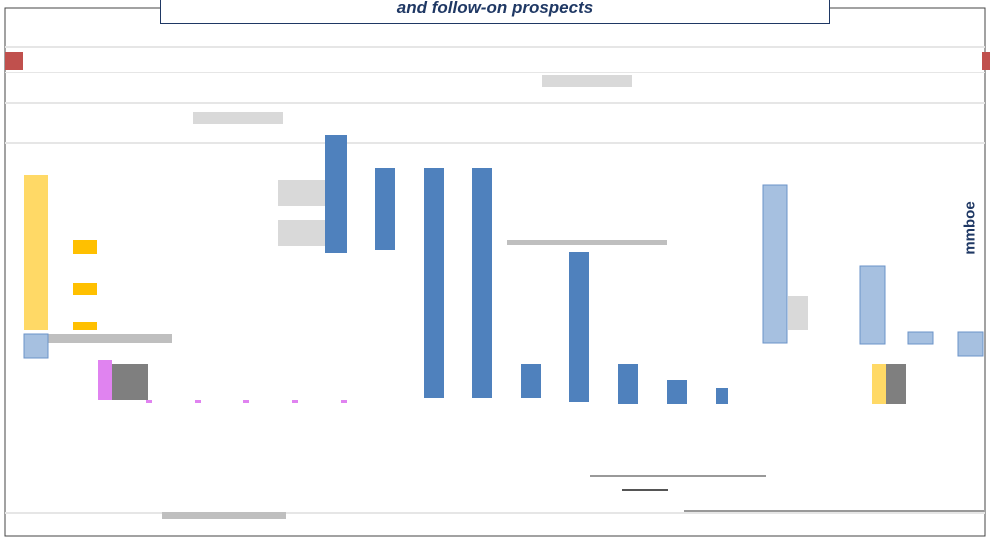 The image size is (990, 541). Describe the element at coordinates (495, 8) in the screenshot. I see `title: and follow-on prospects` at that location.